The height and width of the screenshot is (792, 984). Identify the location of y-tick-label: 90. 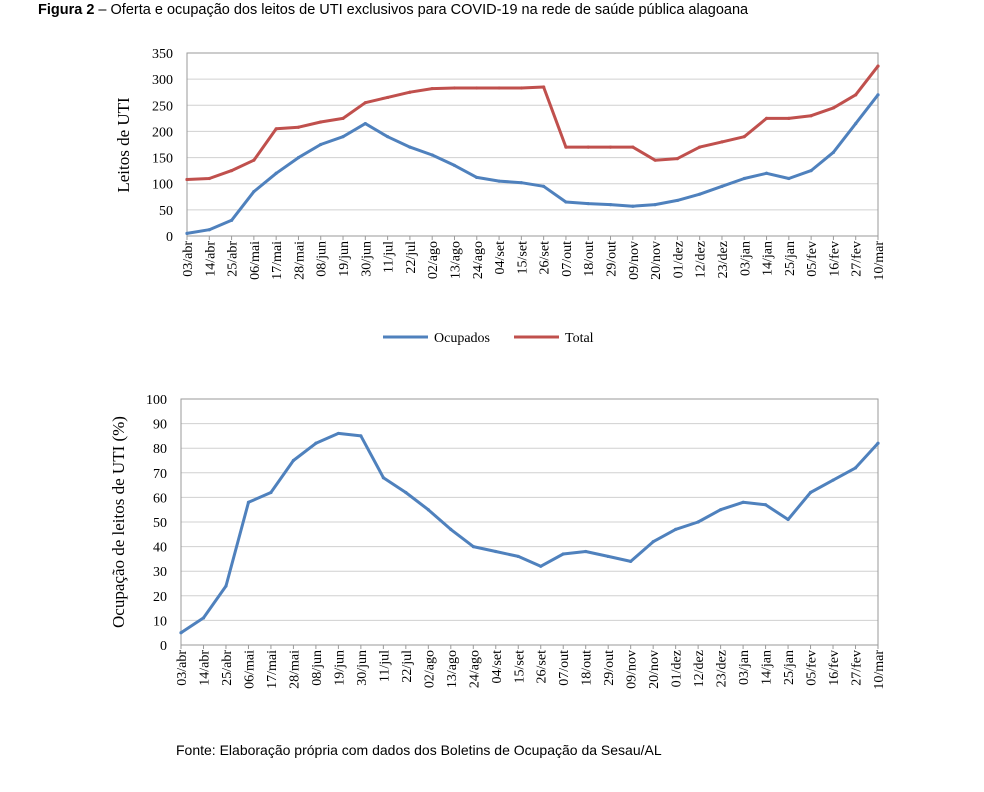
(160, 425).